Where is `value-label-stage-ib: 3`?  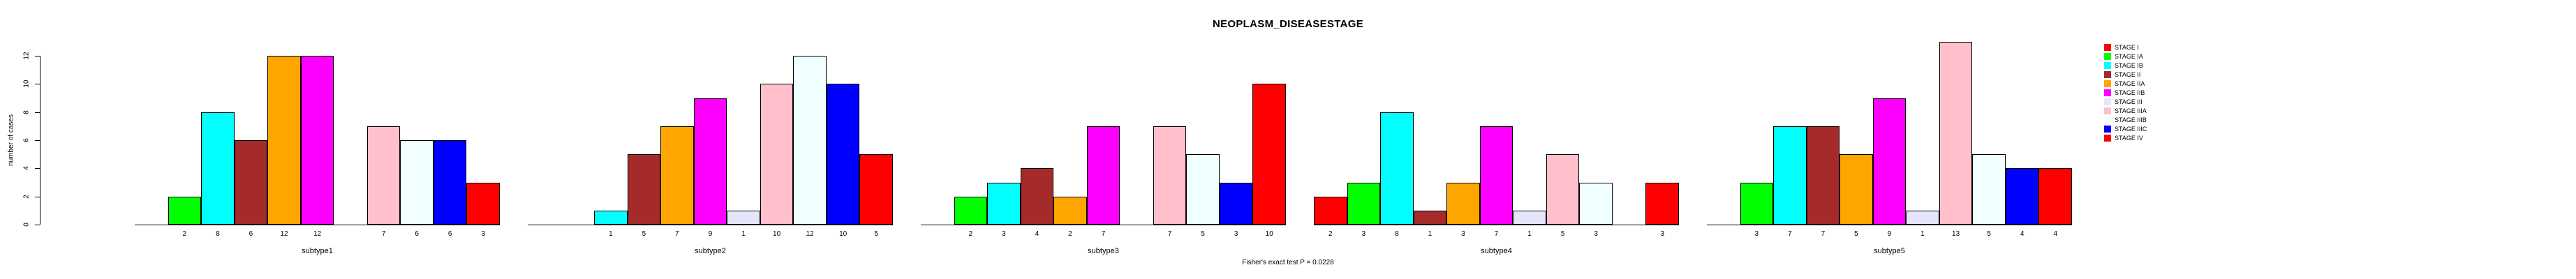
value-label-stage-ib: 3 is located at coordinates (1004, 234).